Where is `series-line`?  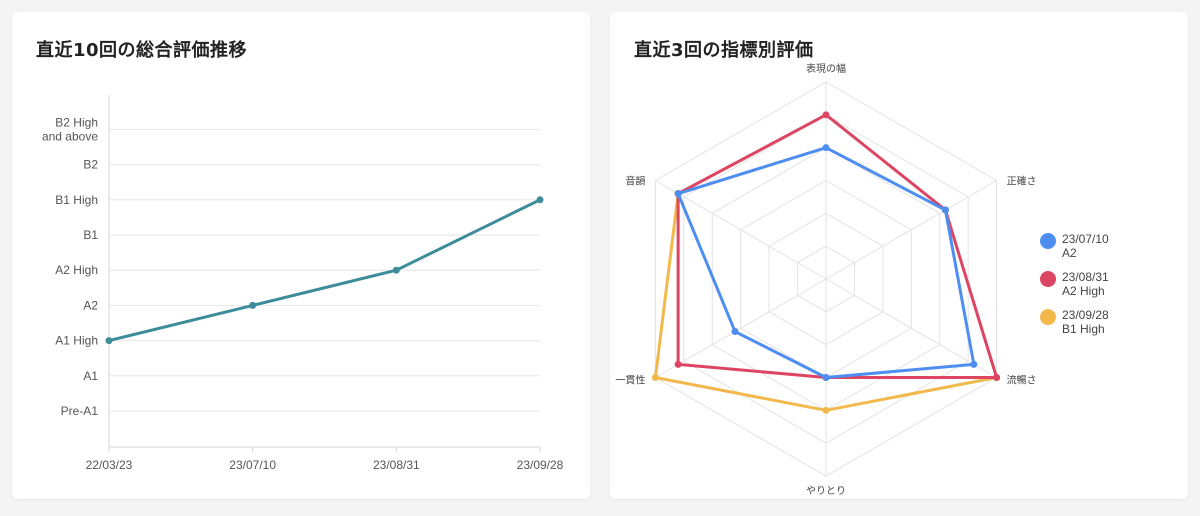 series-line is located at coordinates (324, 270).